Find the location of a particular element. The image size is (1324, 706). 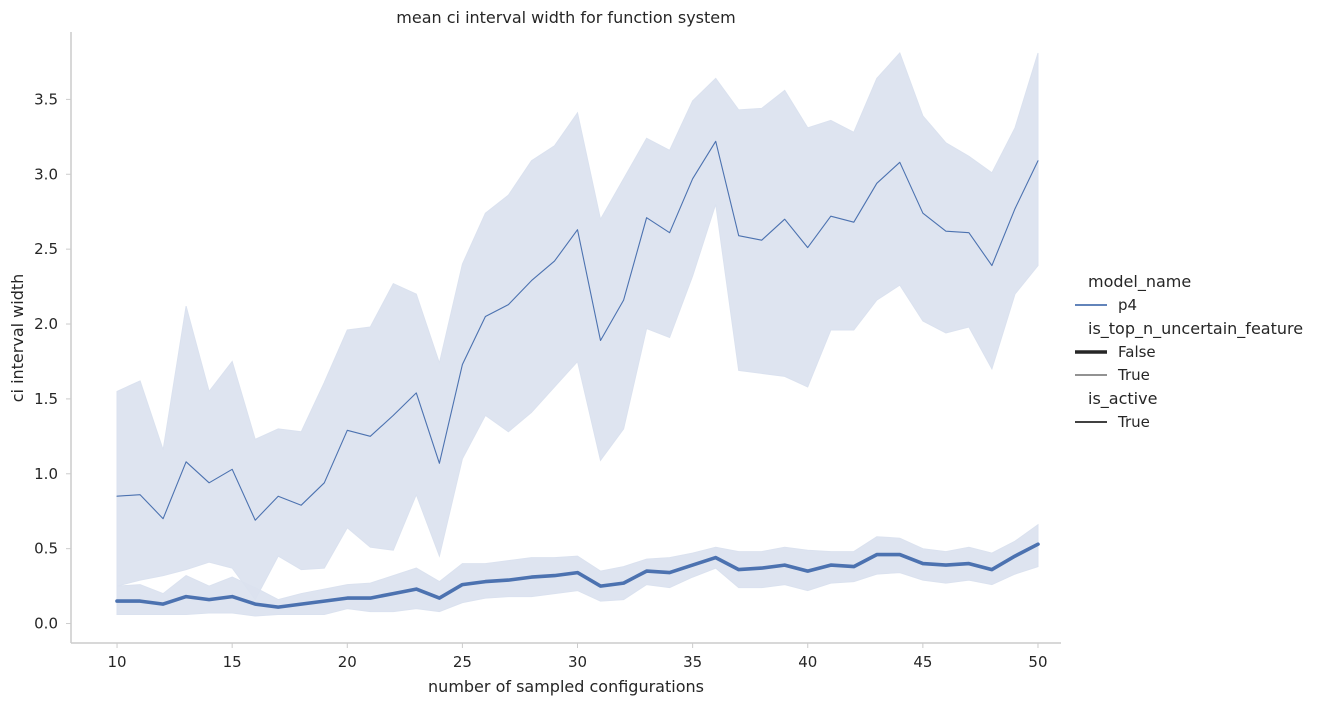

y-tick-label: 2.0 is located at coordinates (46, 324).